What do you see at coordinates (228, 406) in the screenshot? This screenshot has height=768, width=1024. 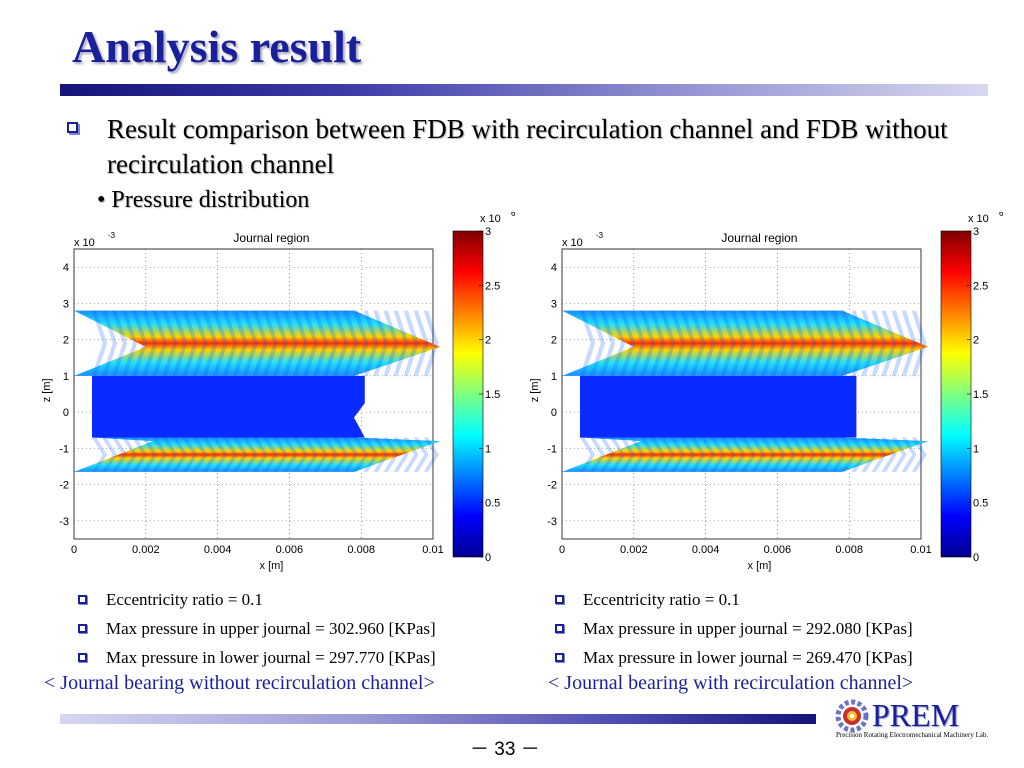 I see `low-pressure-region` at bounding box center [228, 406].